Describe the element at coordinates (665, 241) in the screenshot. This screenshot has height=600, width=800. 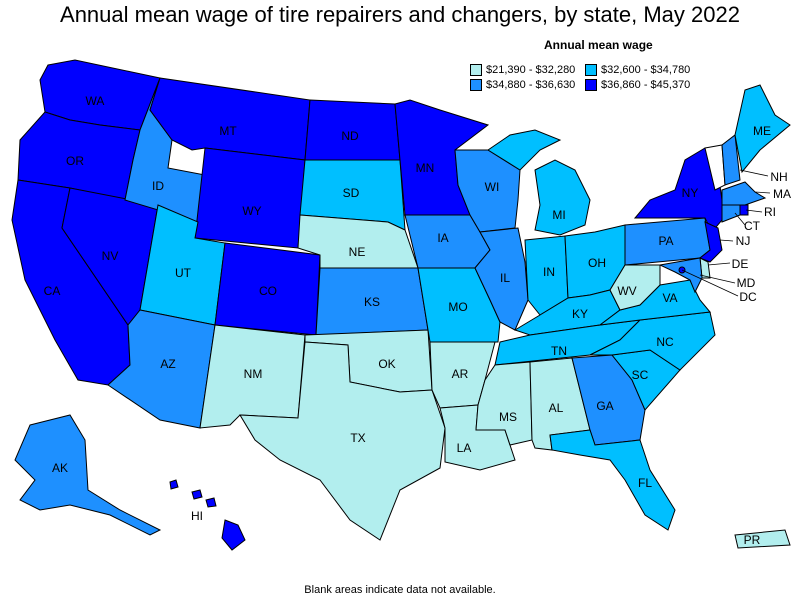
I see `state-label: PA` at that location.